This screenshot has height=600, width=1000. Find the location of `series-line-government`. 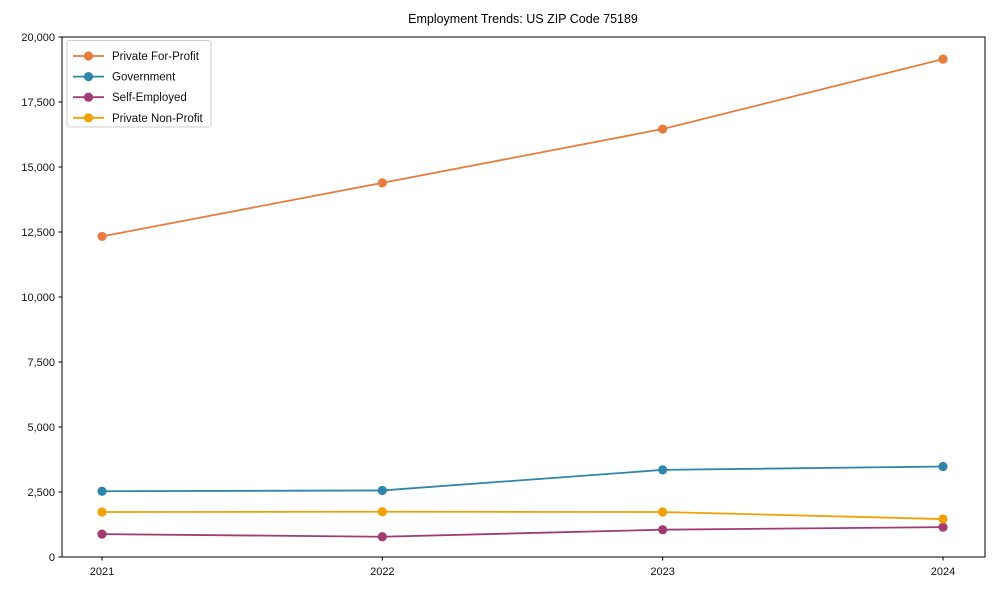

series-line-government is located at coordinates (522, 479).